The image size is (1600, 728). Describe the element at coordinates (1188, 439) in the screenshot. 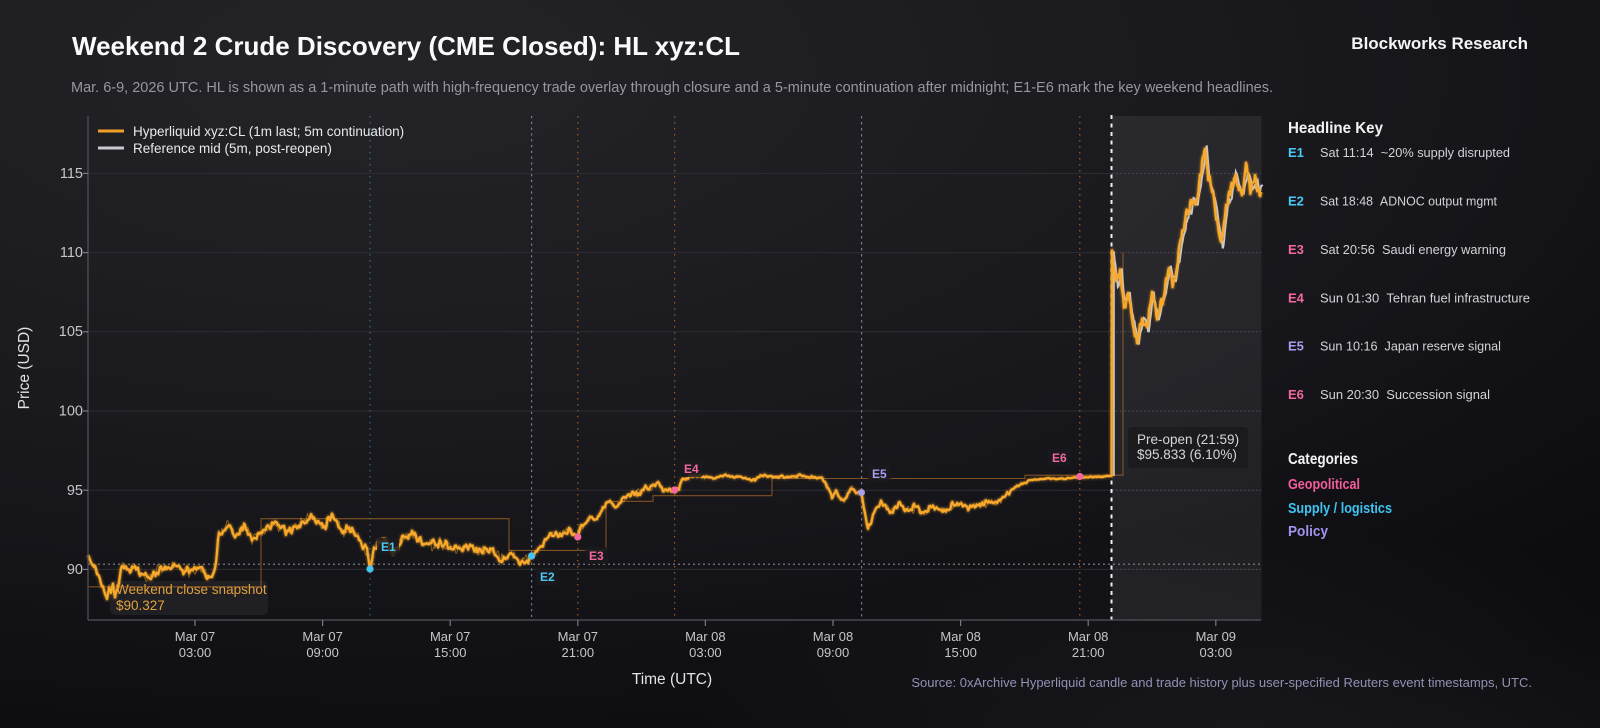

I see `svg-text: Pre-open (21:59)` at that location.